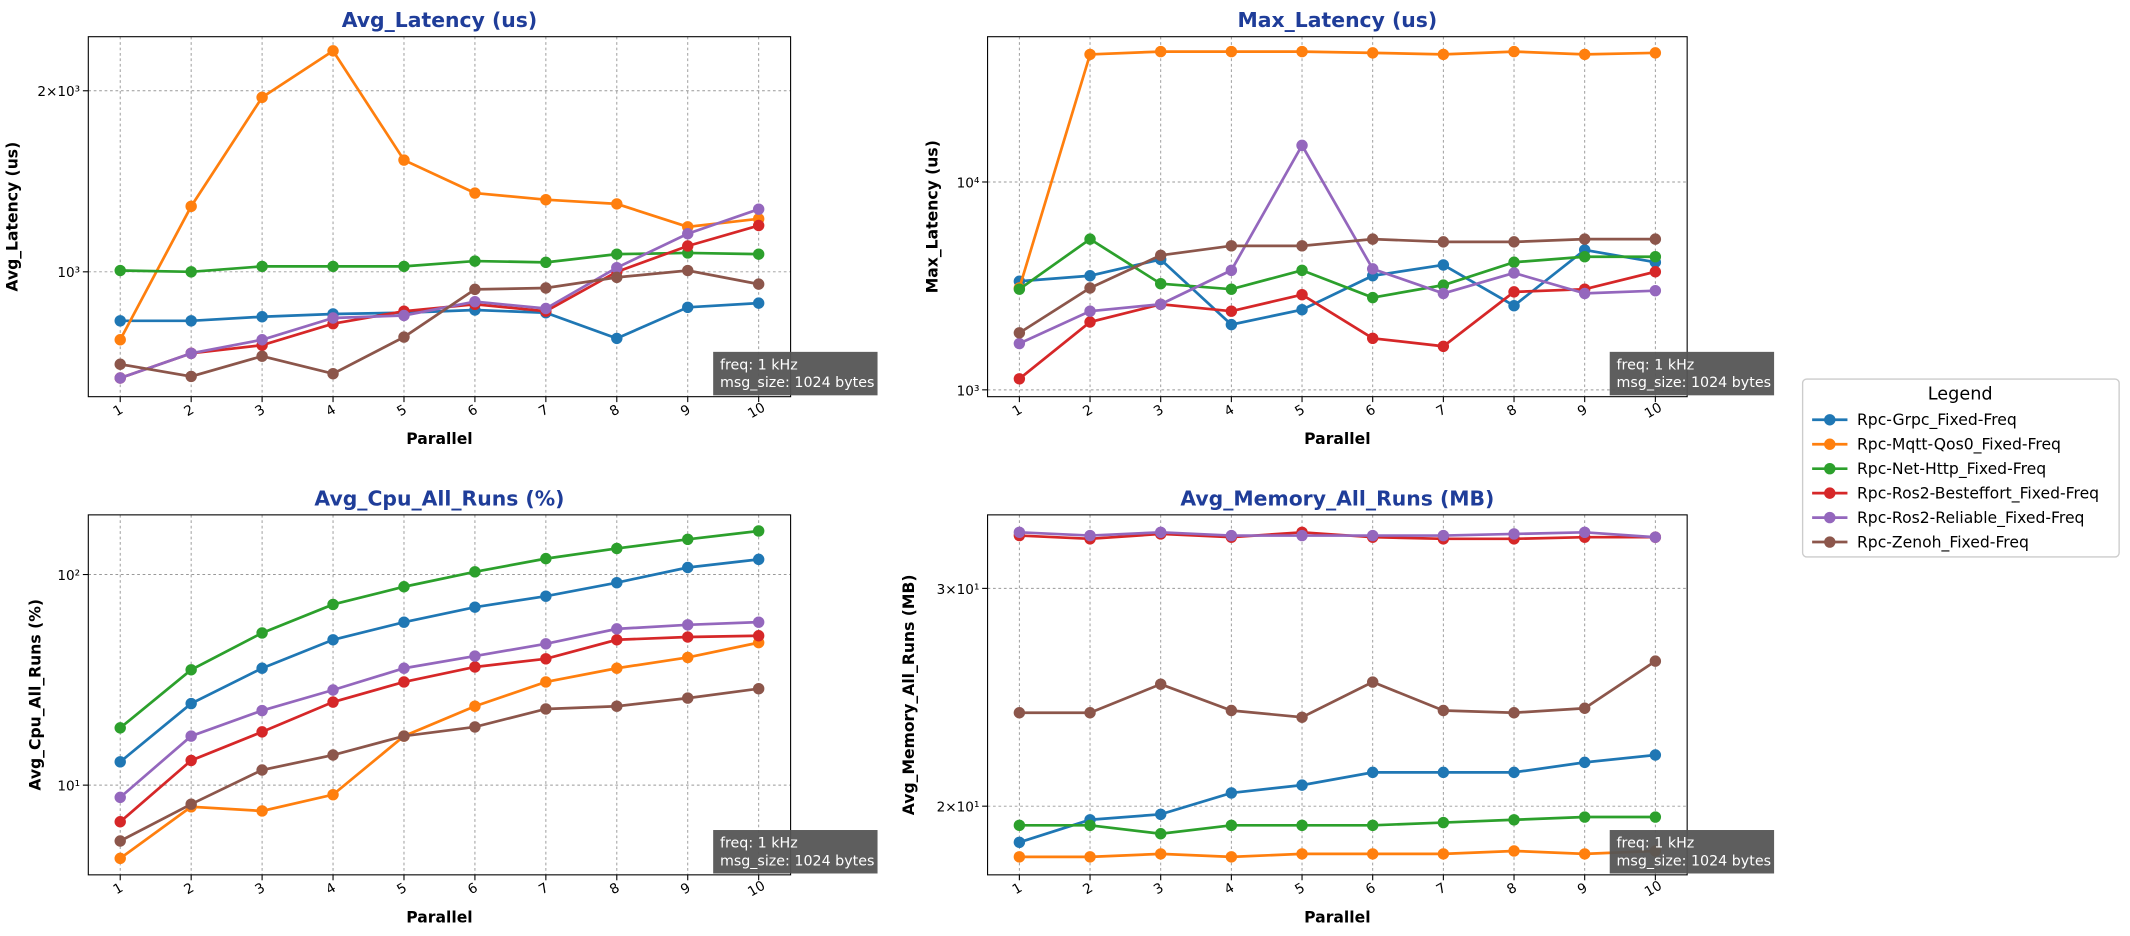 The image size is (2130, 936). I want to click on annotation-box, so click(795, 852).